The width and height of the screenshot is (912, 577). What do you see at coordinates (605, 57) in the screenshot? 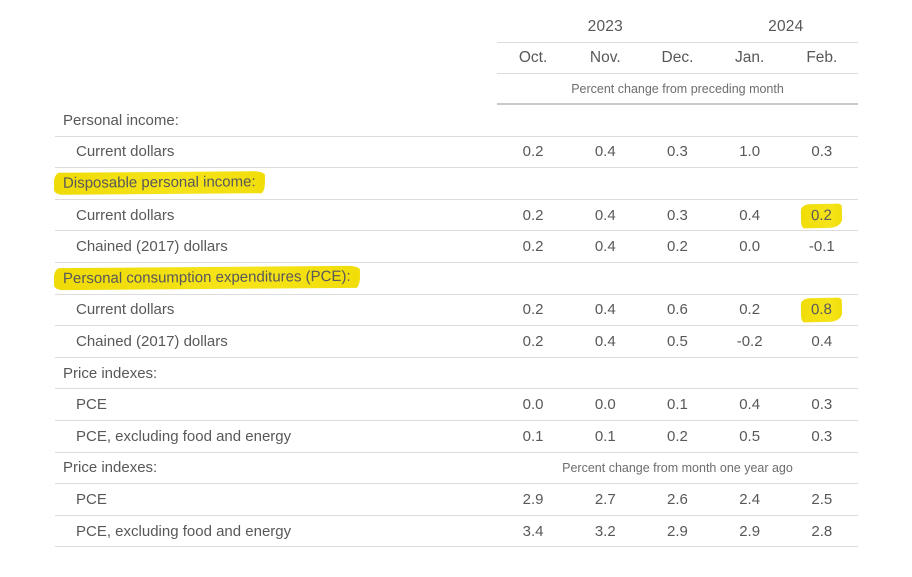
I see `month-header-nov: Nov.` at bounding box center [605, 57].